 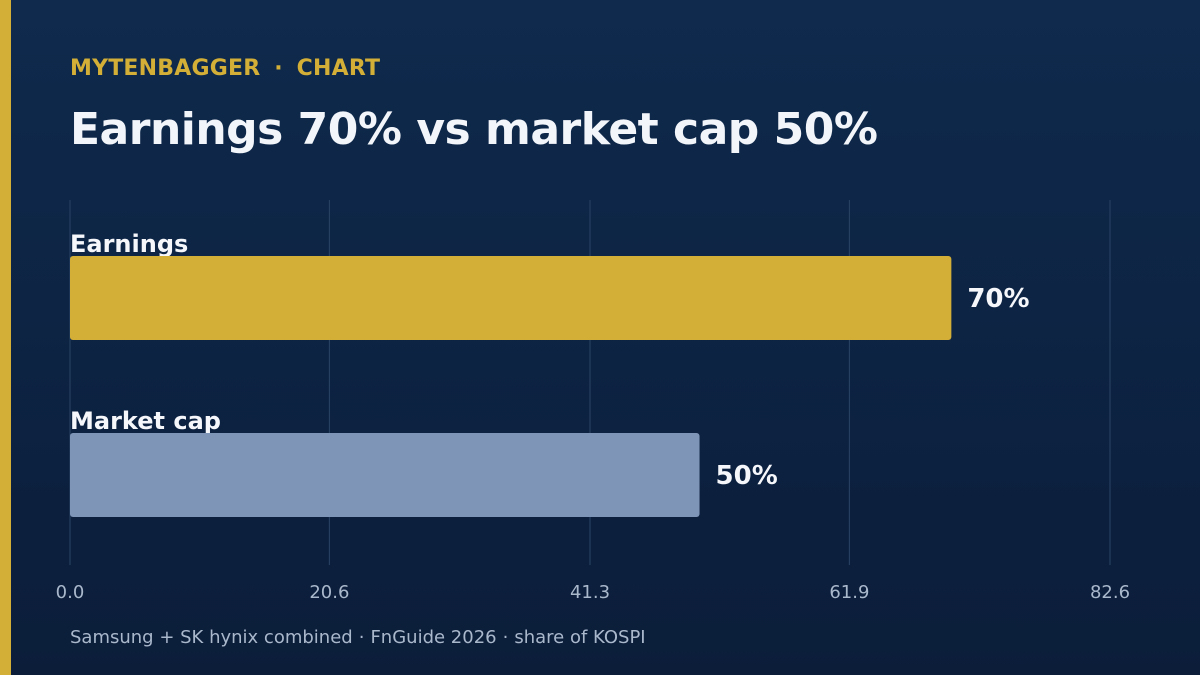 I want to click on chart-title: Earnings 70% vs market cap 50%, so click(x=474, y=129).